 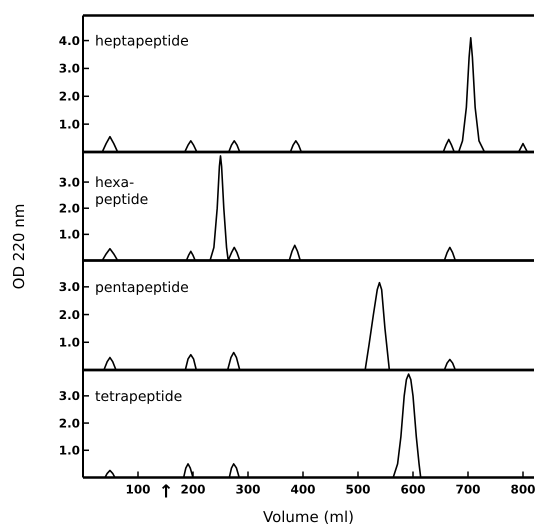 I want to click on text: tetrapeptide, so click(x=138, y=396).